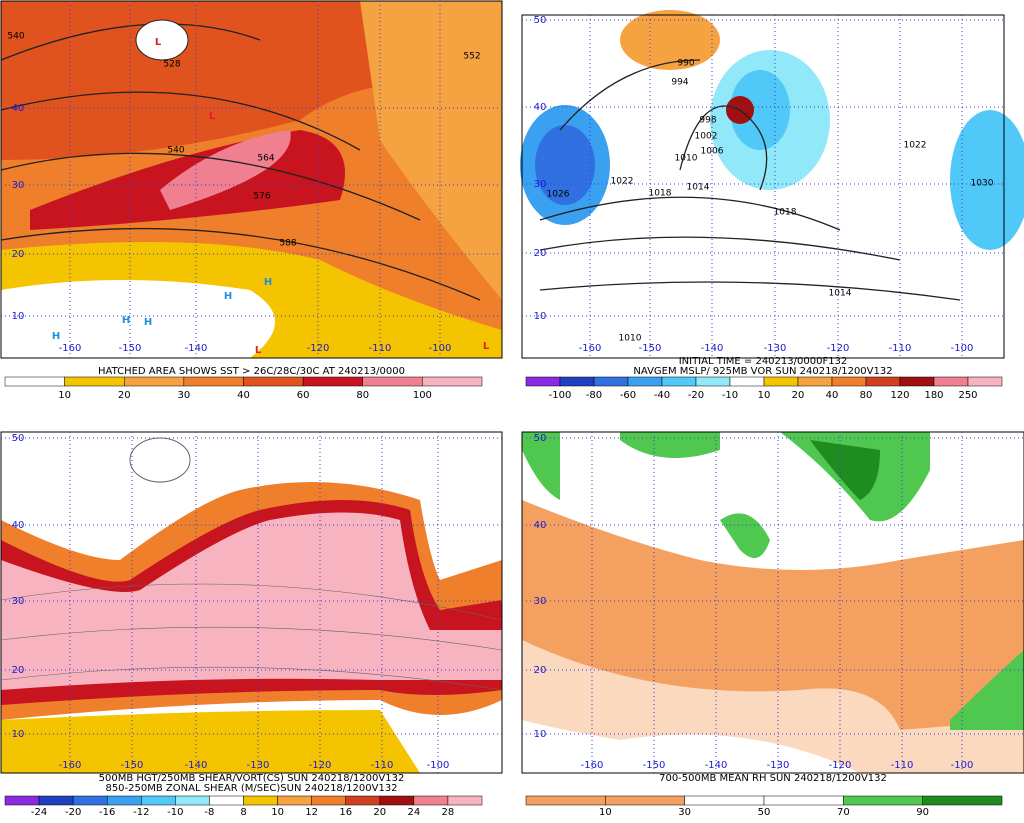 Image resolution: width=1024 pixels, height=823 pixels. What do you see at coordinates (707, 121) in the screenshot?
I see `contour-label: 998` at bounding box center [707, 121].